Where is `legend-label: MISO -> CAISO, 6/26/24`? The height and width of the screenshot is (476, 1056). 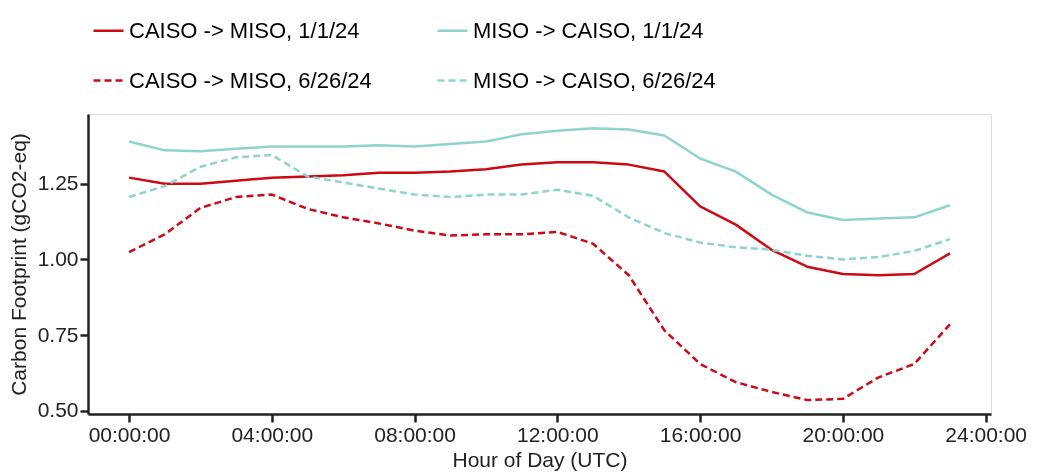
legend-label: MISO -> CAISO, 6/26/24 is located at coordinates (594, 80).